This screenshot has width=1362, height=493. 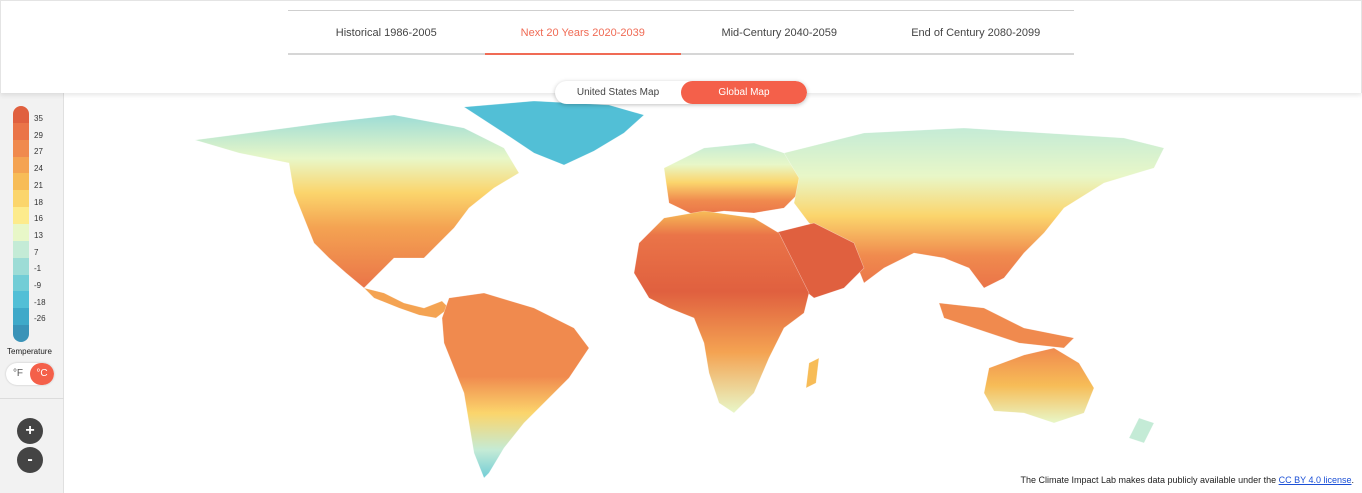 I want to click on legend-value-label: 13, so click(x=38, y=235).